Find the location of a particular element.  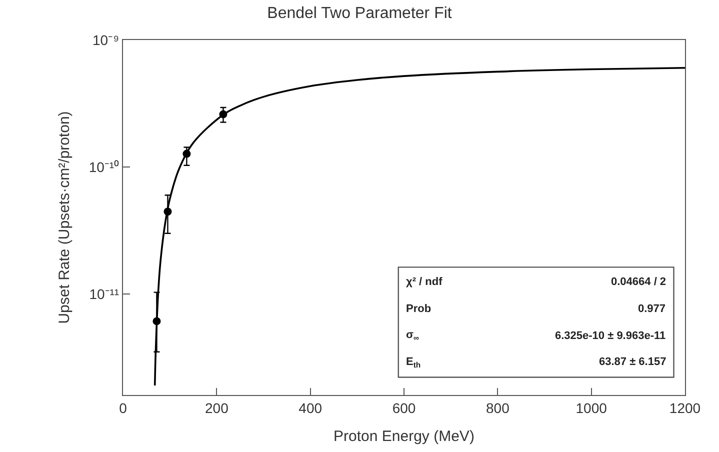

x-tick-label: 400 is located at coordinates (310, 408).